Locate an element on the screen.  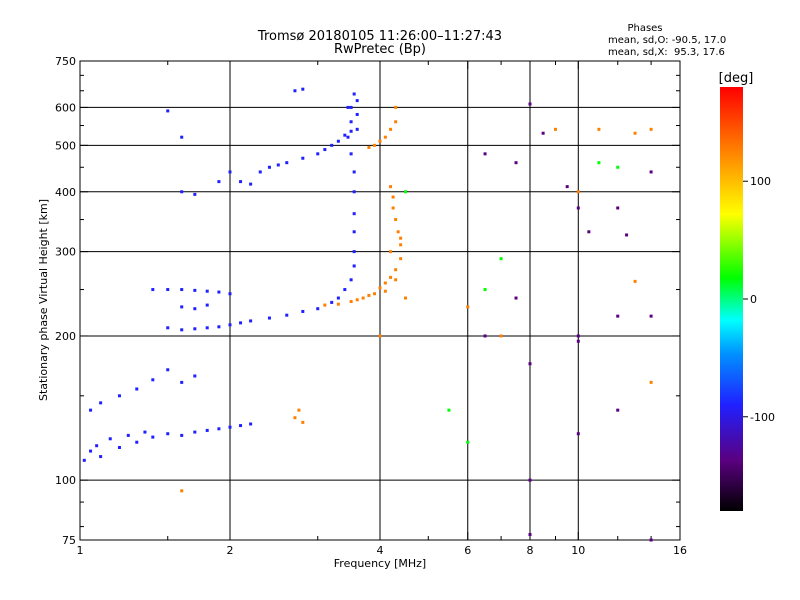
x-tick-label: 4 is located at coordinates (380, 550).